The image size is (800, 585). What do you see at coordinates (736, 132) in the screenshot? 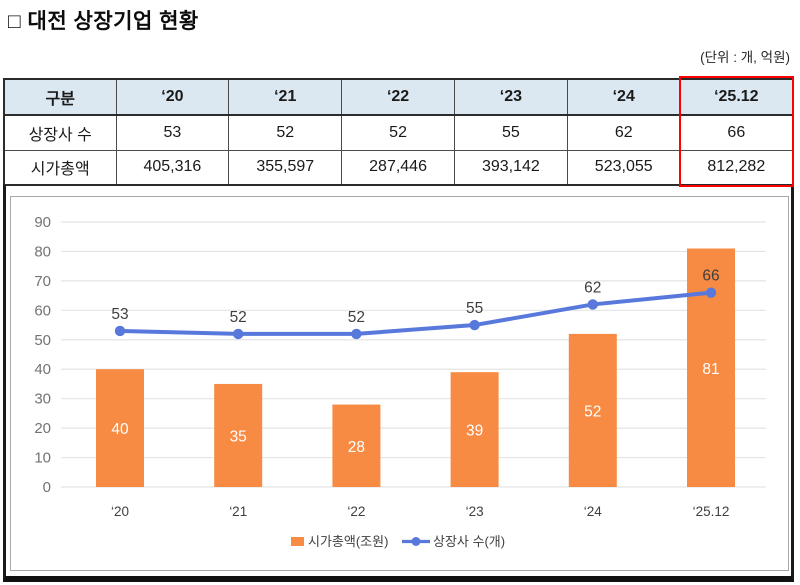
I see `cell: 66` at bounding box center [736, 132].